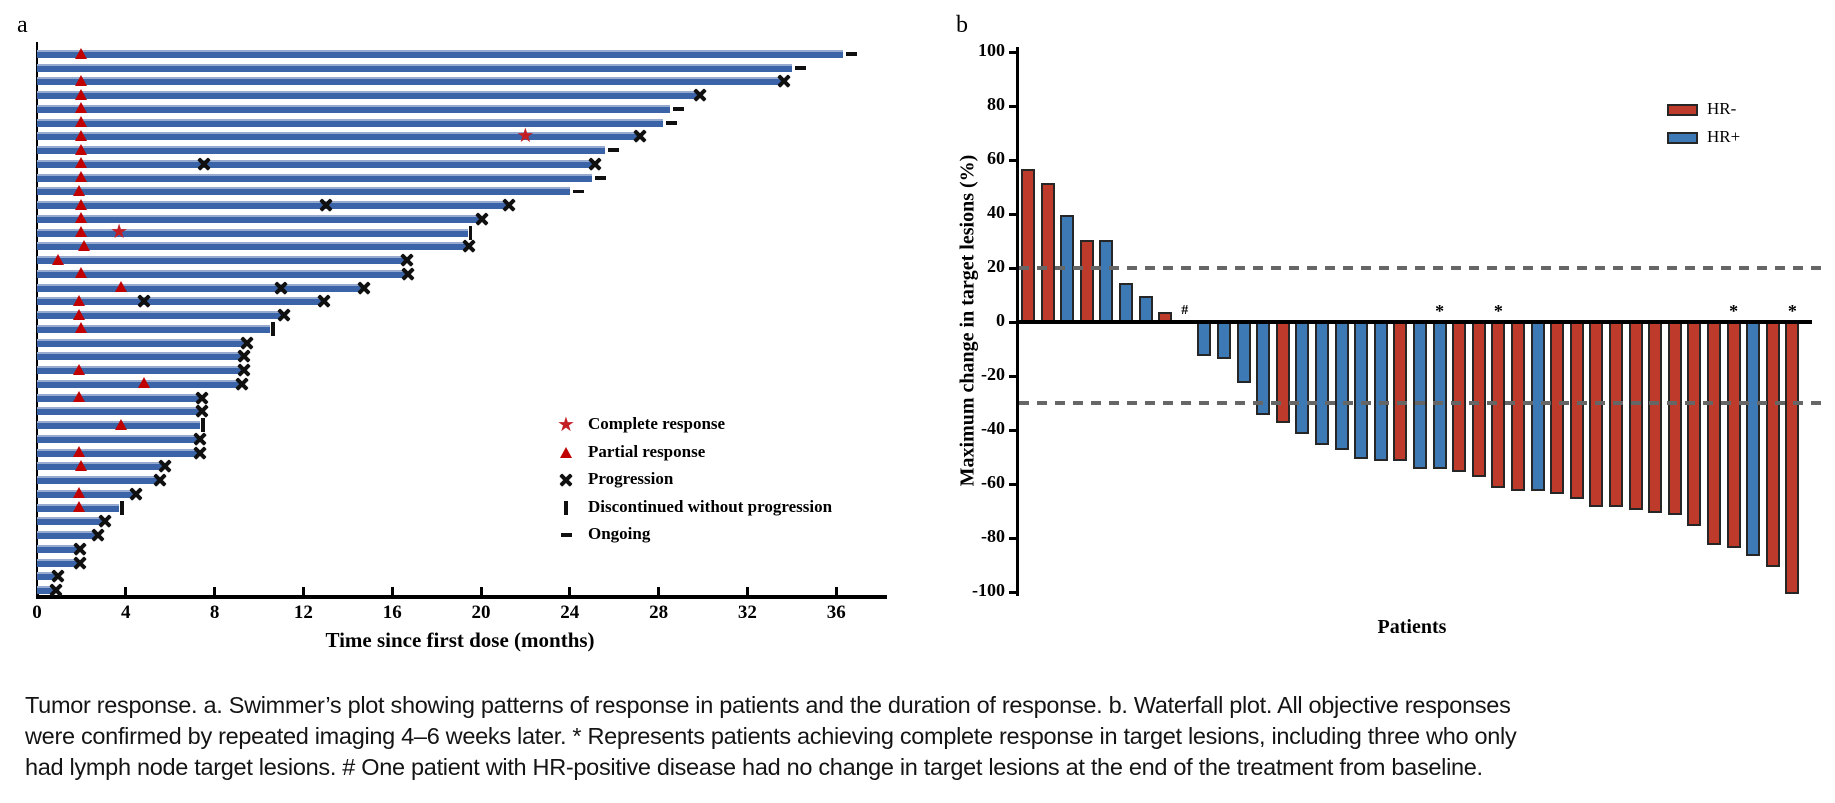 This screenshot has height=803, width=1835. Describe the element at coordinates (836, 612) in the screenshot. I see `swimmer-x-tick-label: 36` at that location.